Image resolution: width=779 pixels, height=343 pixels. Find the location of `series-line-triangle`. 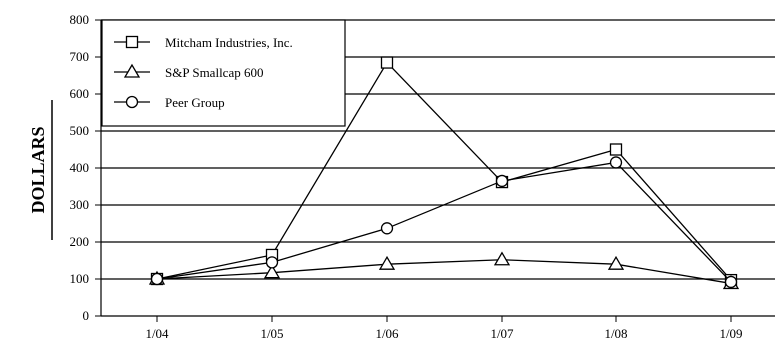

series-line-triangle is located at coordinates (444, 272).